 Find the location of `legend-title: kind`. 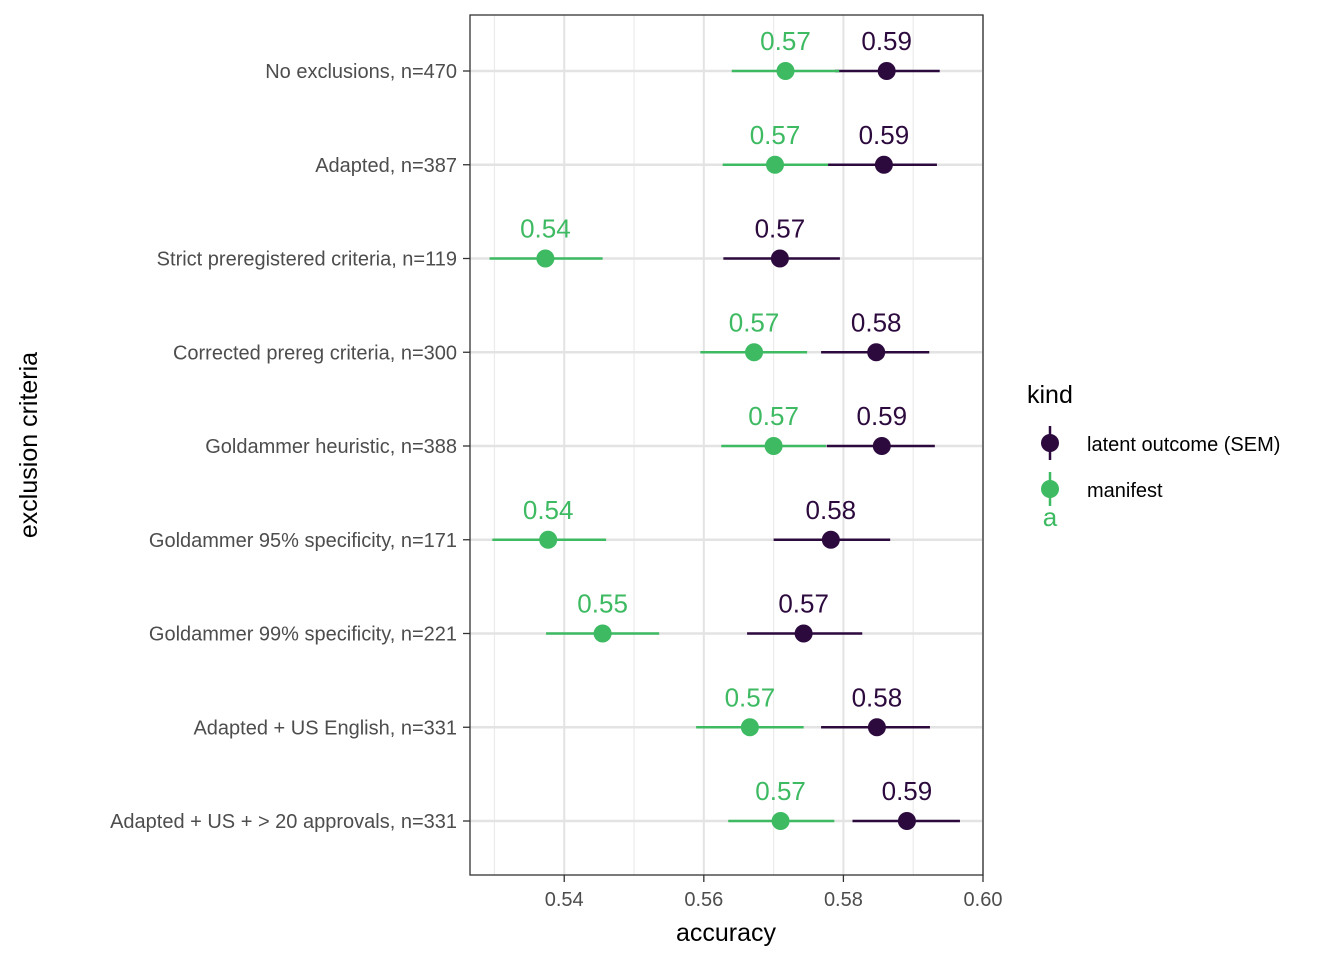

legend-title: kind is located at coordinates (1050, 395).